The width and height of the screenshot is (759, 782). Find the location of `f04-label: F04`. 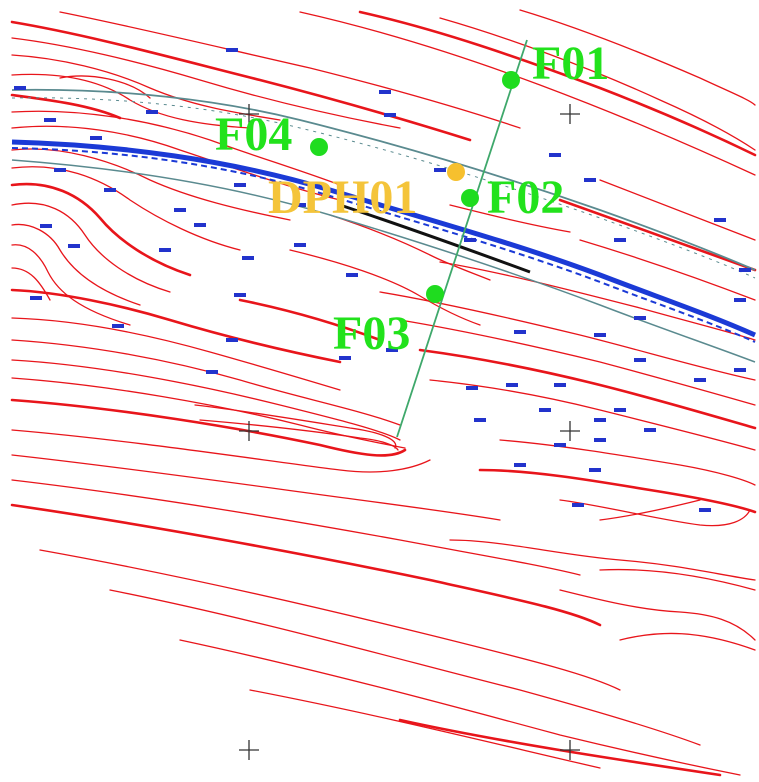

f04-label: F04 is located at coordinates (254, 134).